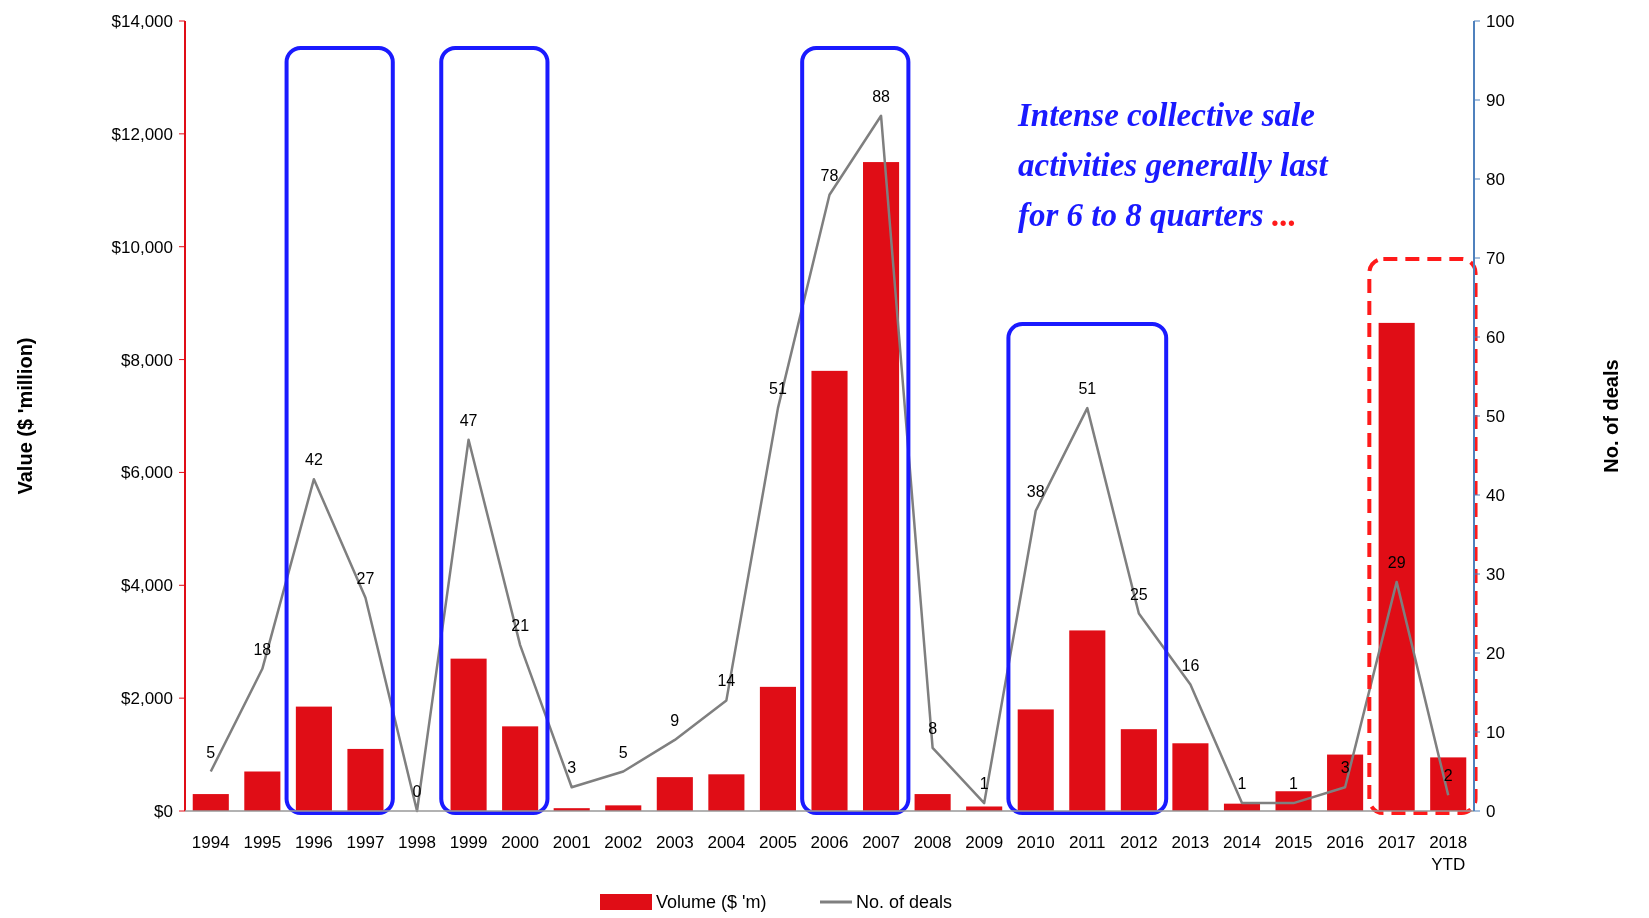 Image resolution: width=1649 pixels, height=918 pixels. Describe the element at coordinates (881, 96) in the screenshot. I see `data-label: 88` at that location.